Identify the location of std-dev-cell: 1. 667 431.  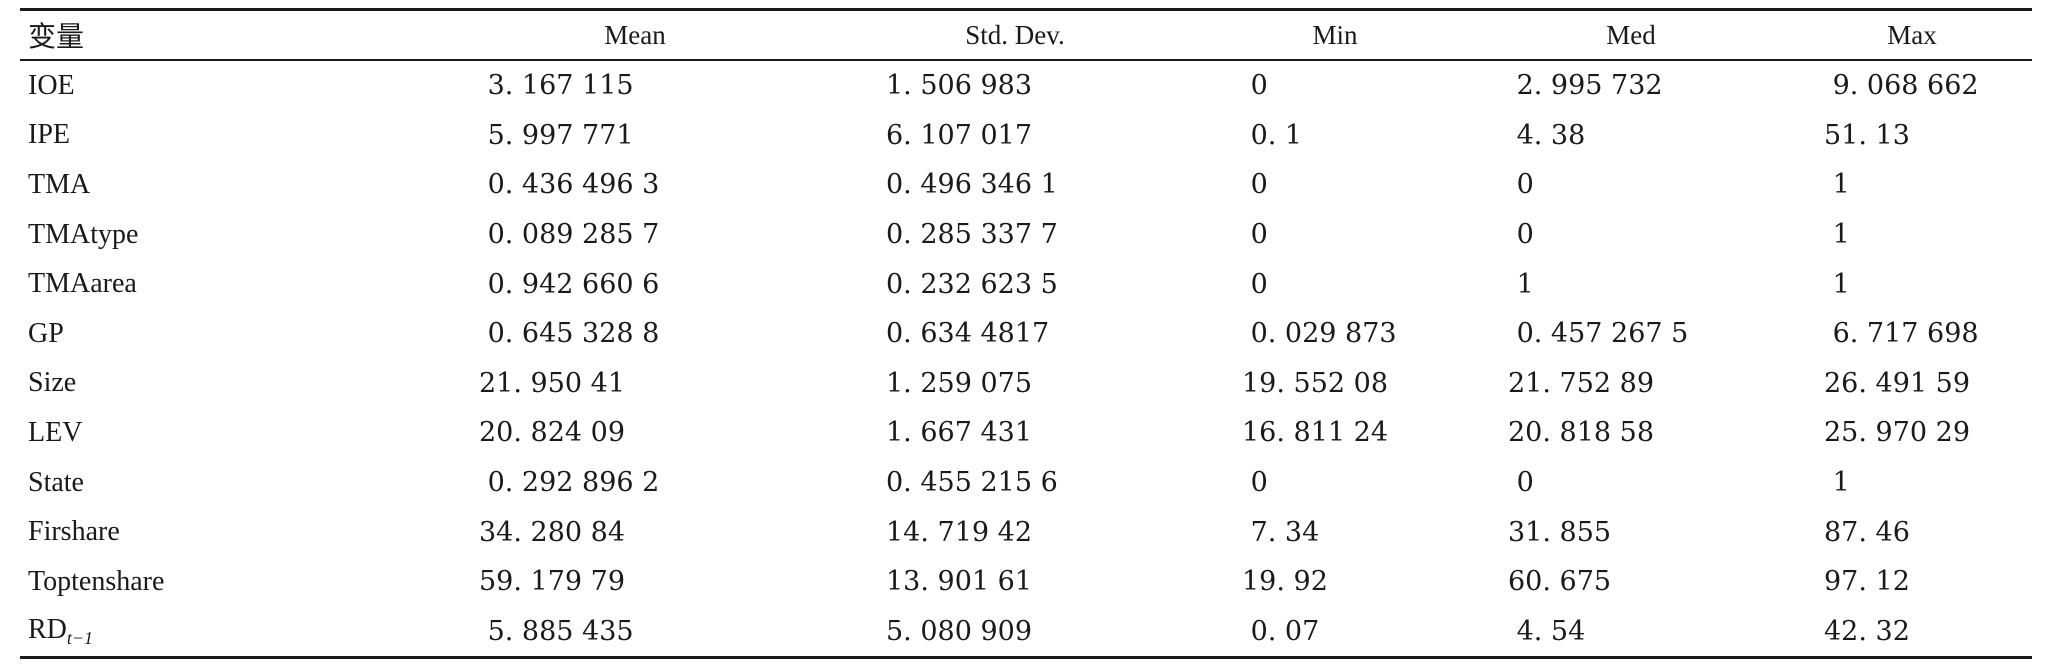
(959, 433).